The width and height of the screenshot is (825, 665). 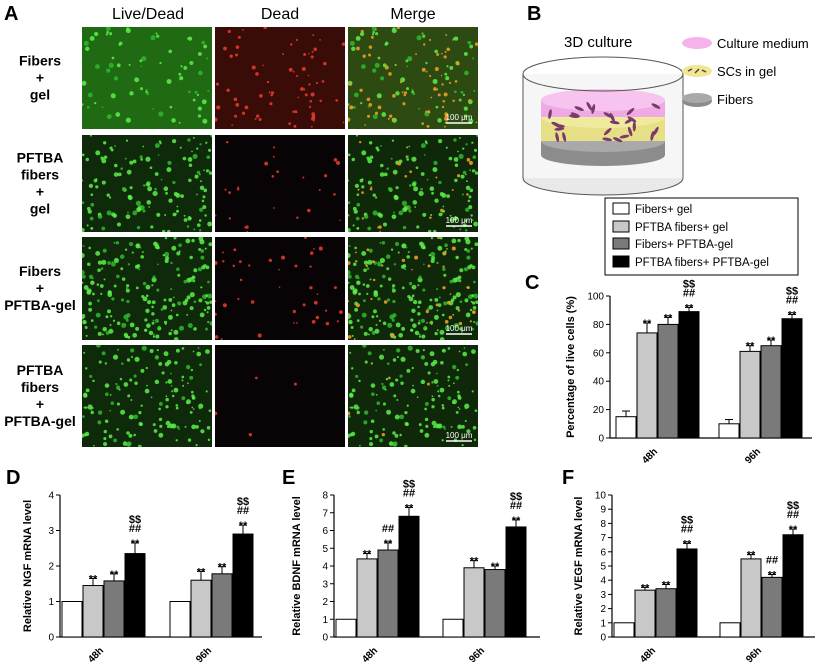 I want to click on y-tick-label: 7, so click(x=603, y=538).